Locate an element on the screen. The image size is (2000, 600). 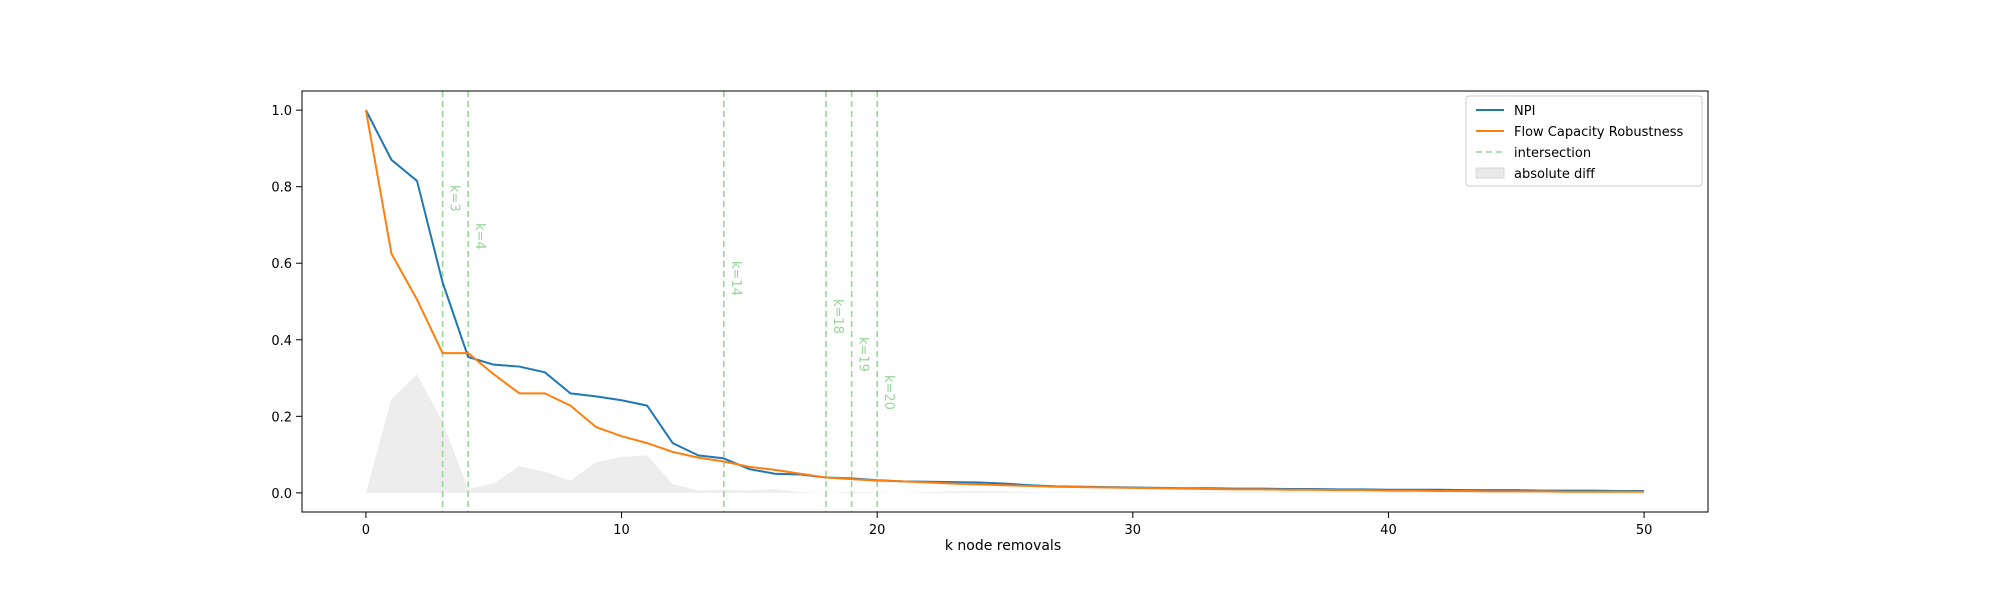
legend-flow-capacity-robustness-label: Flow Capacity Robustness is located at coordinates (1599, 132).